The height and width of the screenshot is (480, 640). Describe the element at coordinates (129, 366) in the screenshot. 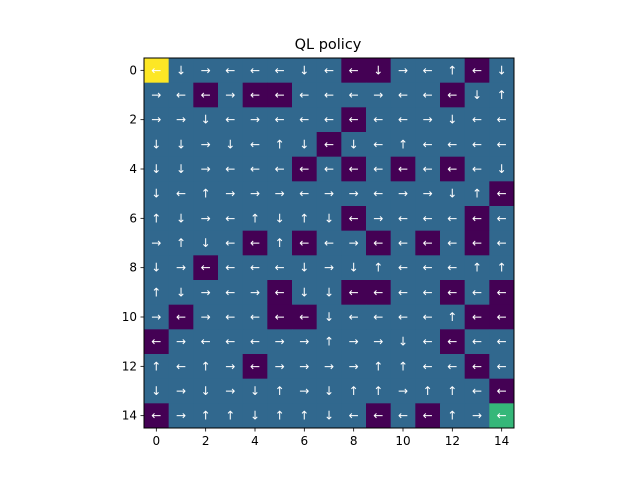

I see `y-tick-label: 12` at that location.